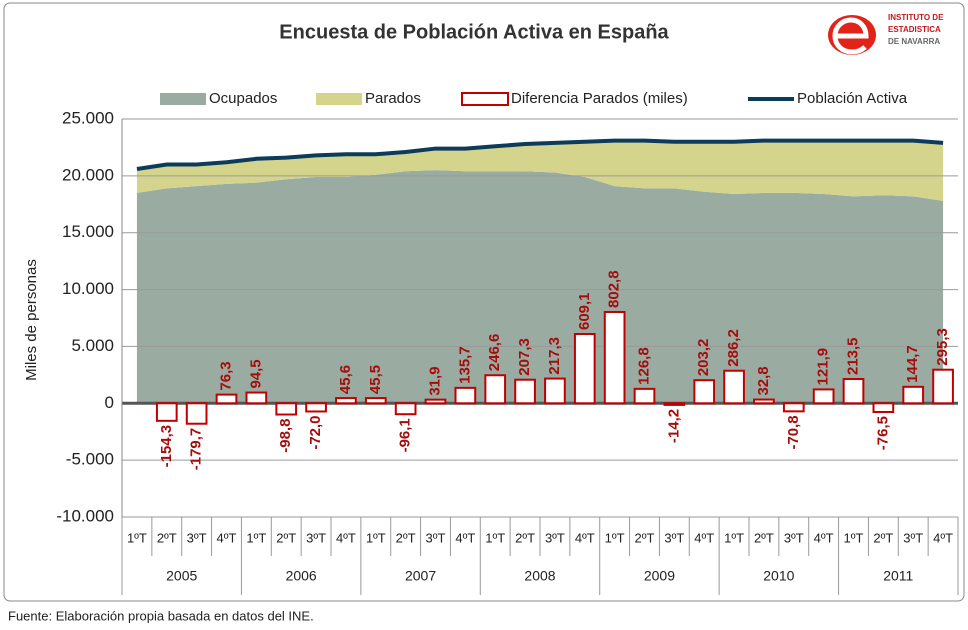  I want to click on data-label: 31,9, so click(434, 380).